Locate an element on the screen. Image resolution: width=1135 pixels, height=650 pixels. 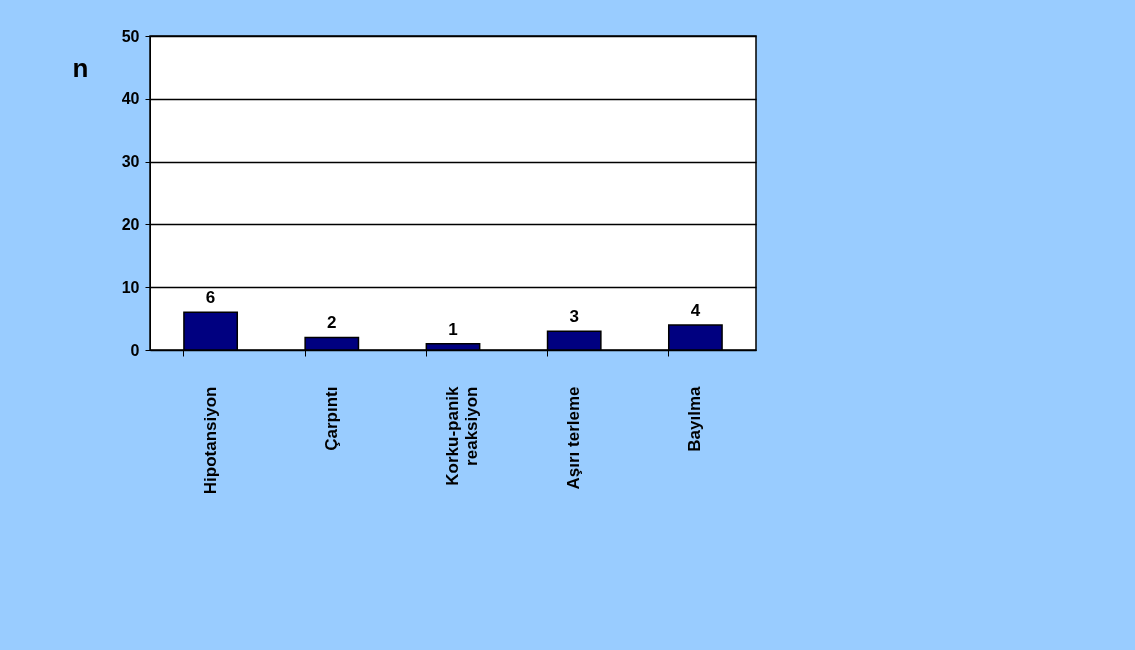
y-tick-label: 30 is located at coordinates (130, 162).